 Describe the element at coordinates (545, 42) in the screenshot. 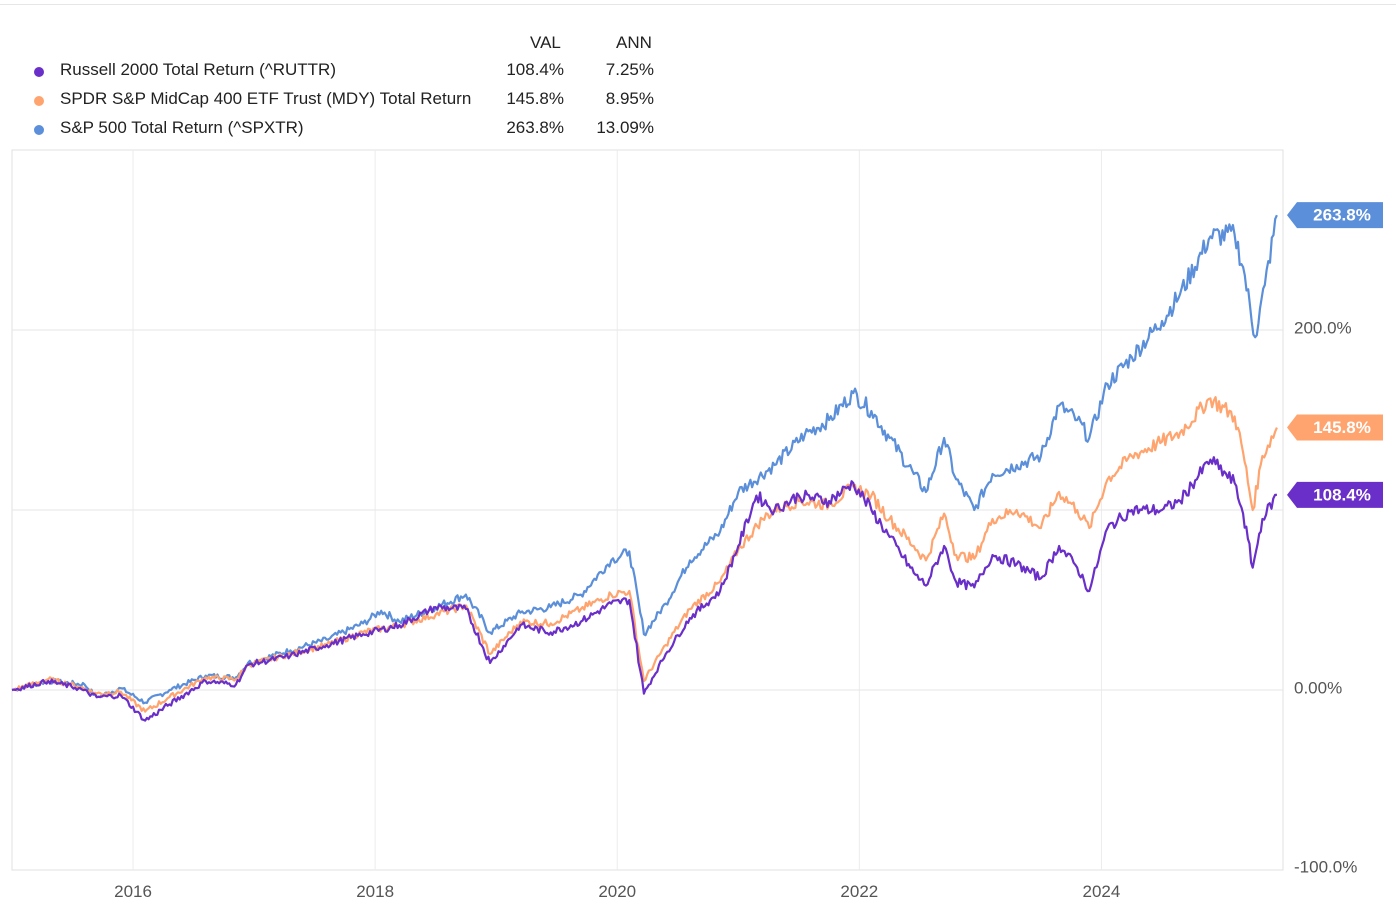

I see `legend-header-val: VAL` at that location.